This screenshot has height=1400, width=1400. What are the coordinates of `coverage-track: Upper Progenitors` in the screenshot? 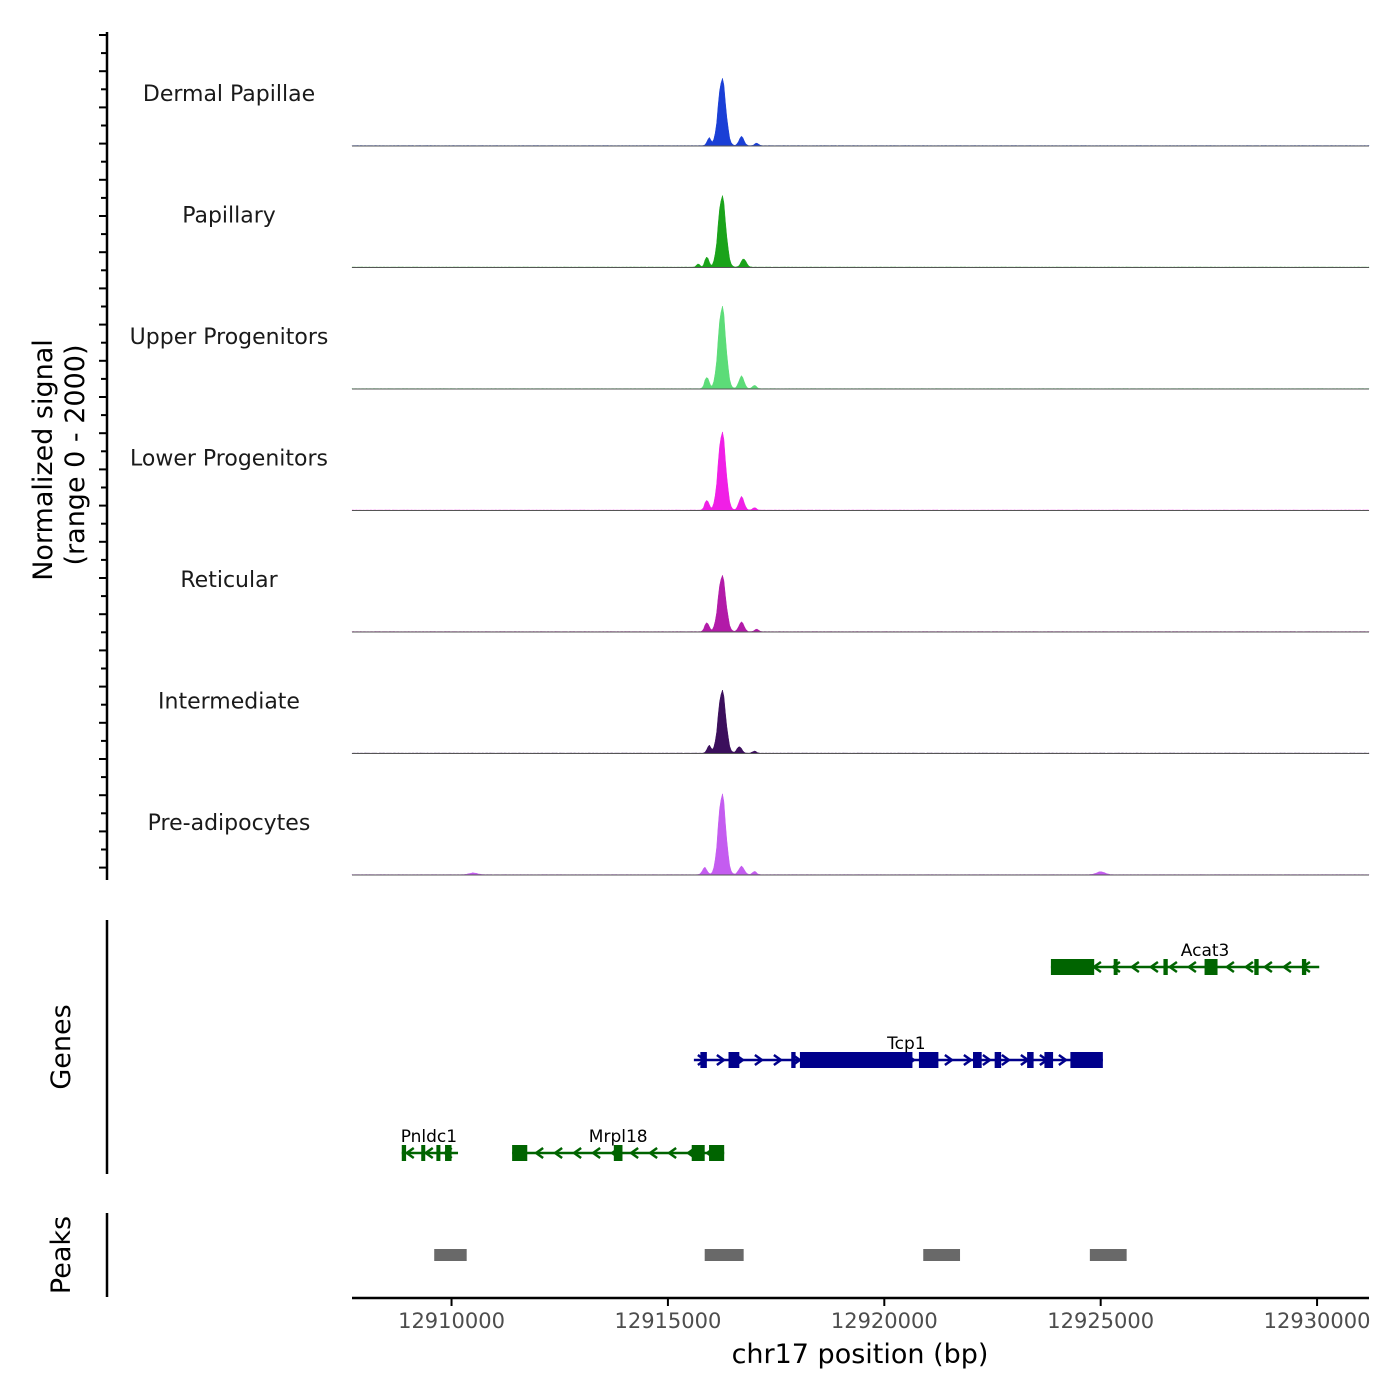 It's located at (750, 348).